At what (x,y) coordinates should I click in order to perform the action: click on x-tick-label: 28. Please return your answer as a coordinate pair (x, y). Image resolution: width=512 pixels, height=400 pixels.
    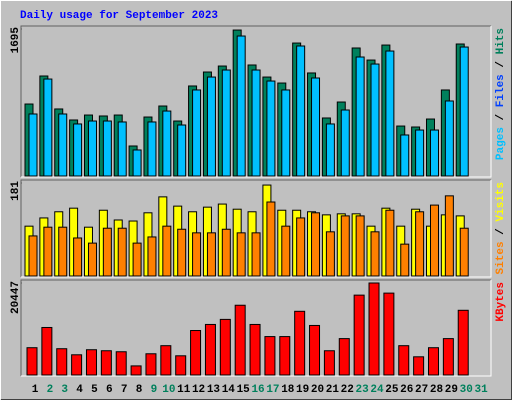
    Looking at the image, I should click on (437, 390).